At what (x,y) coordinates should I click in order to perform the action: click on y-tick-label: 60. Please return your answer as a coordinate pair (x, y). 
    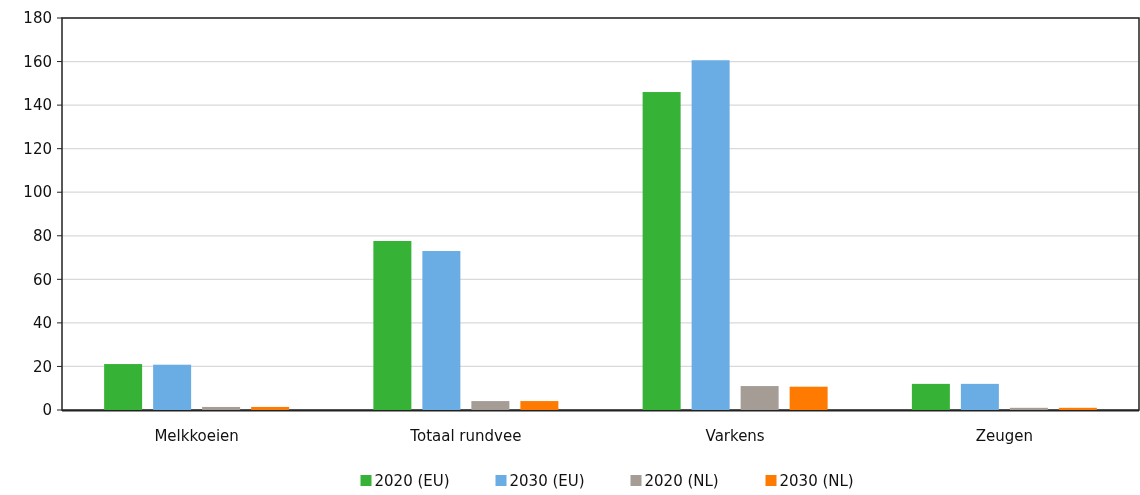
    Looking at the image, I should click on (42, 279).